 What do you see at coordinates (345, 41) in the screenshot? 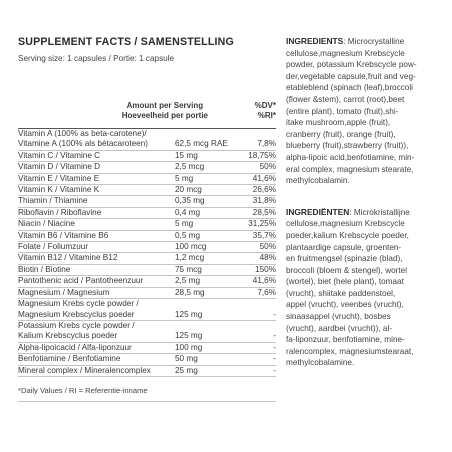
I see `ingredients-en-line: INGREDIENTS: Microcrystalline` at bounding box center [345, 41].